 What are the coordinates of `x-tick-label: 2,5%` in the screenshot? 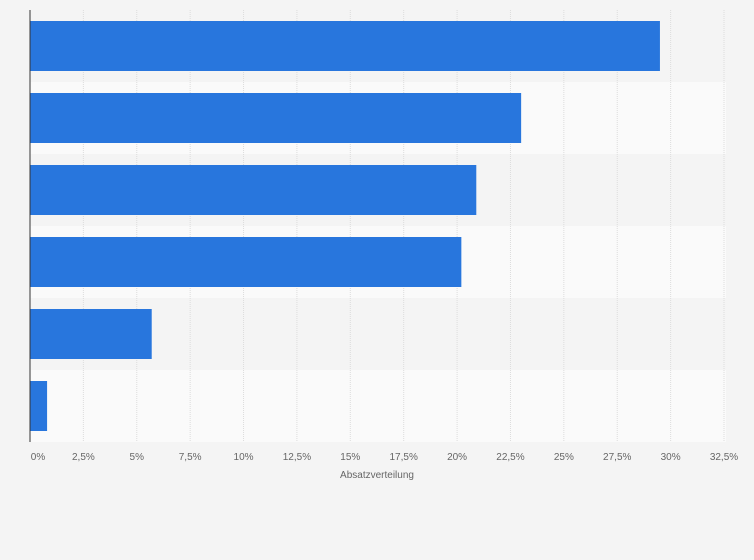 It's located at (83, 457).